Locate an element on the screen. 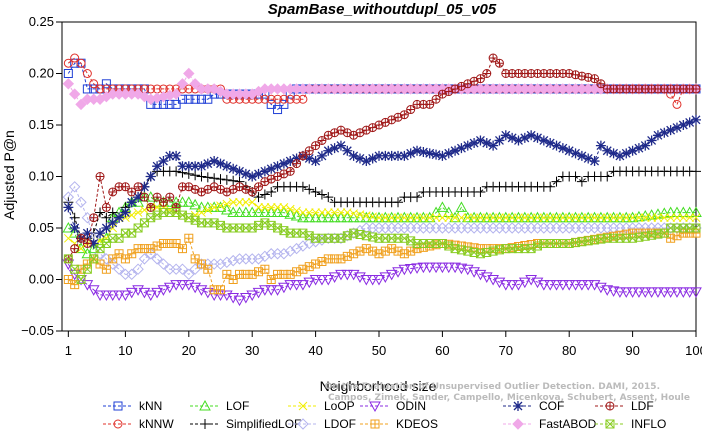 Image resolution: width=702 pixels, height=434 pixels. legend-marker-fastabod is located at coordinates (518, 424).